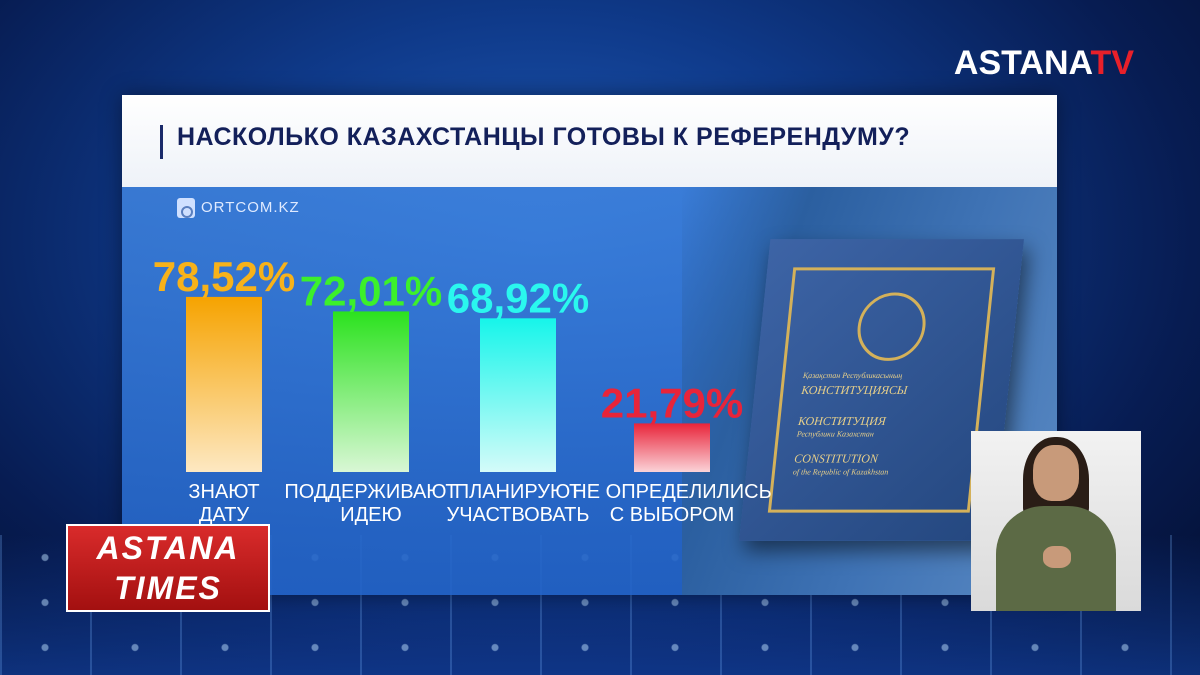 This screenshot has height=675, width=1200. What do you see at coordinates (518, 515) in the screenshot?
I see `category-label-2-1: УЧАСТВОВАТЬ` at bounding box center [518, 515].